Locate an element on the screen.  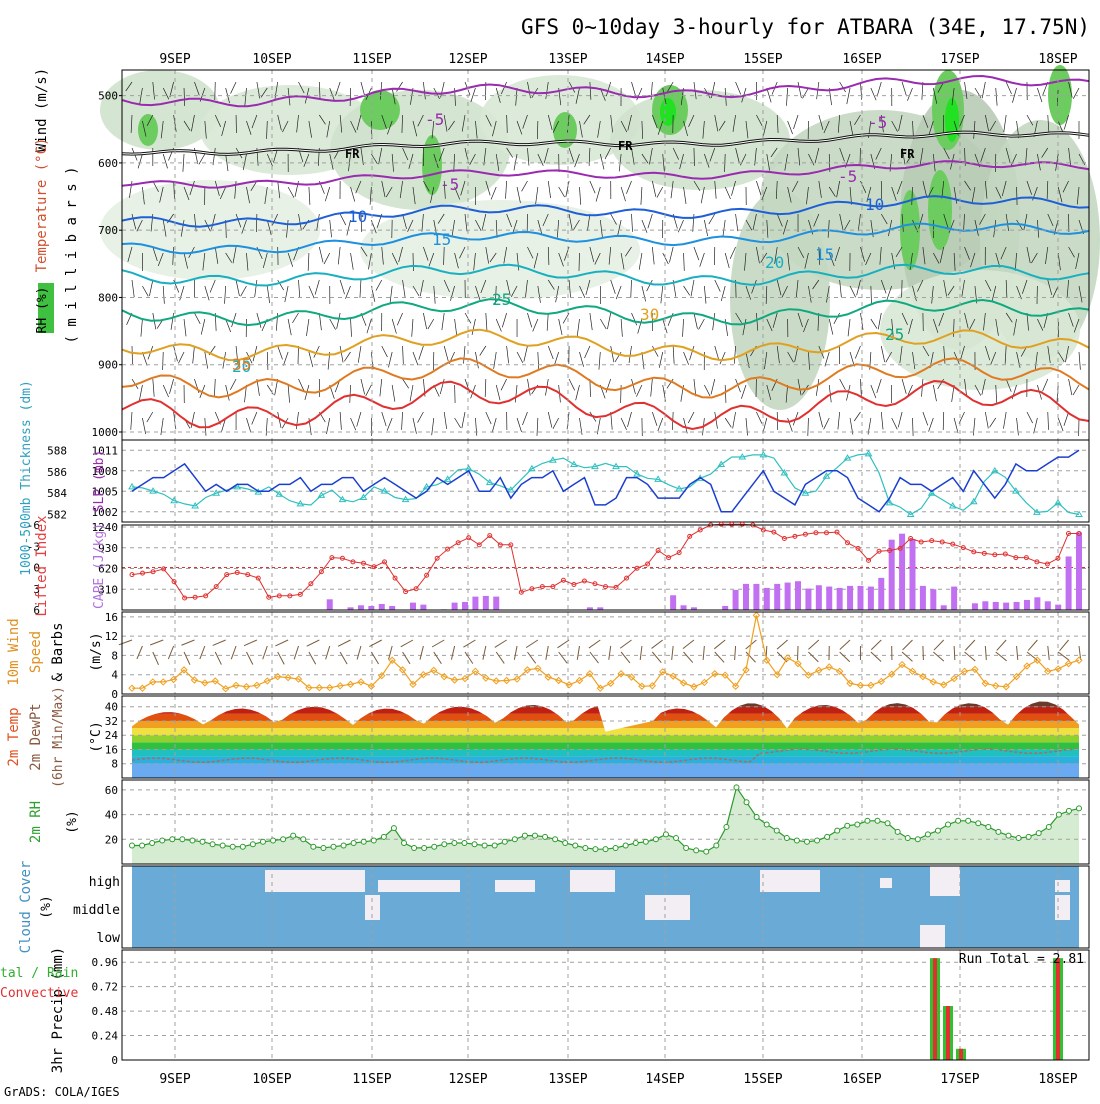
contour-label: 10 is located at coordinates (874, 204).